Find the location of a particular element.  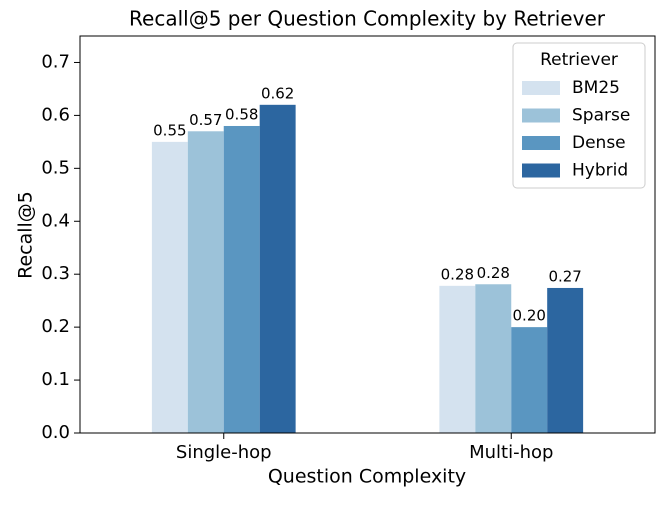

x-tick-label: Multi-hop is located at coordinates (511, 452).